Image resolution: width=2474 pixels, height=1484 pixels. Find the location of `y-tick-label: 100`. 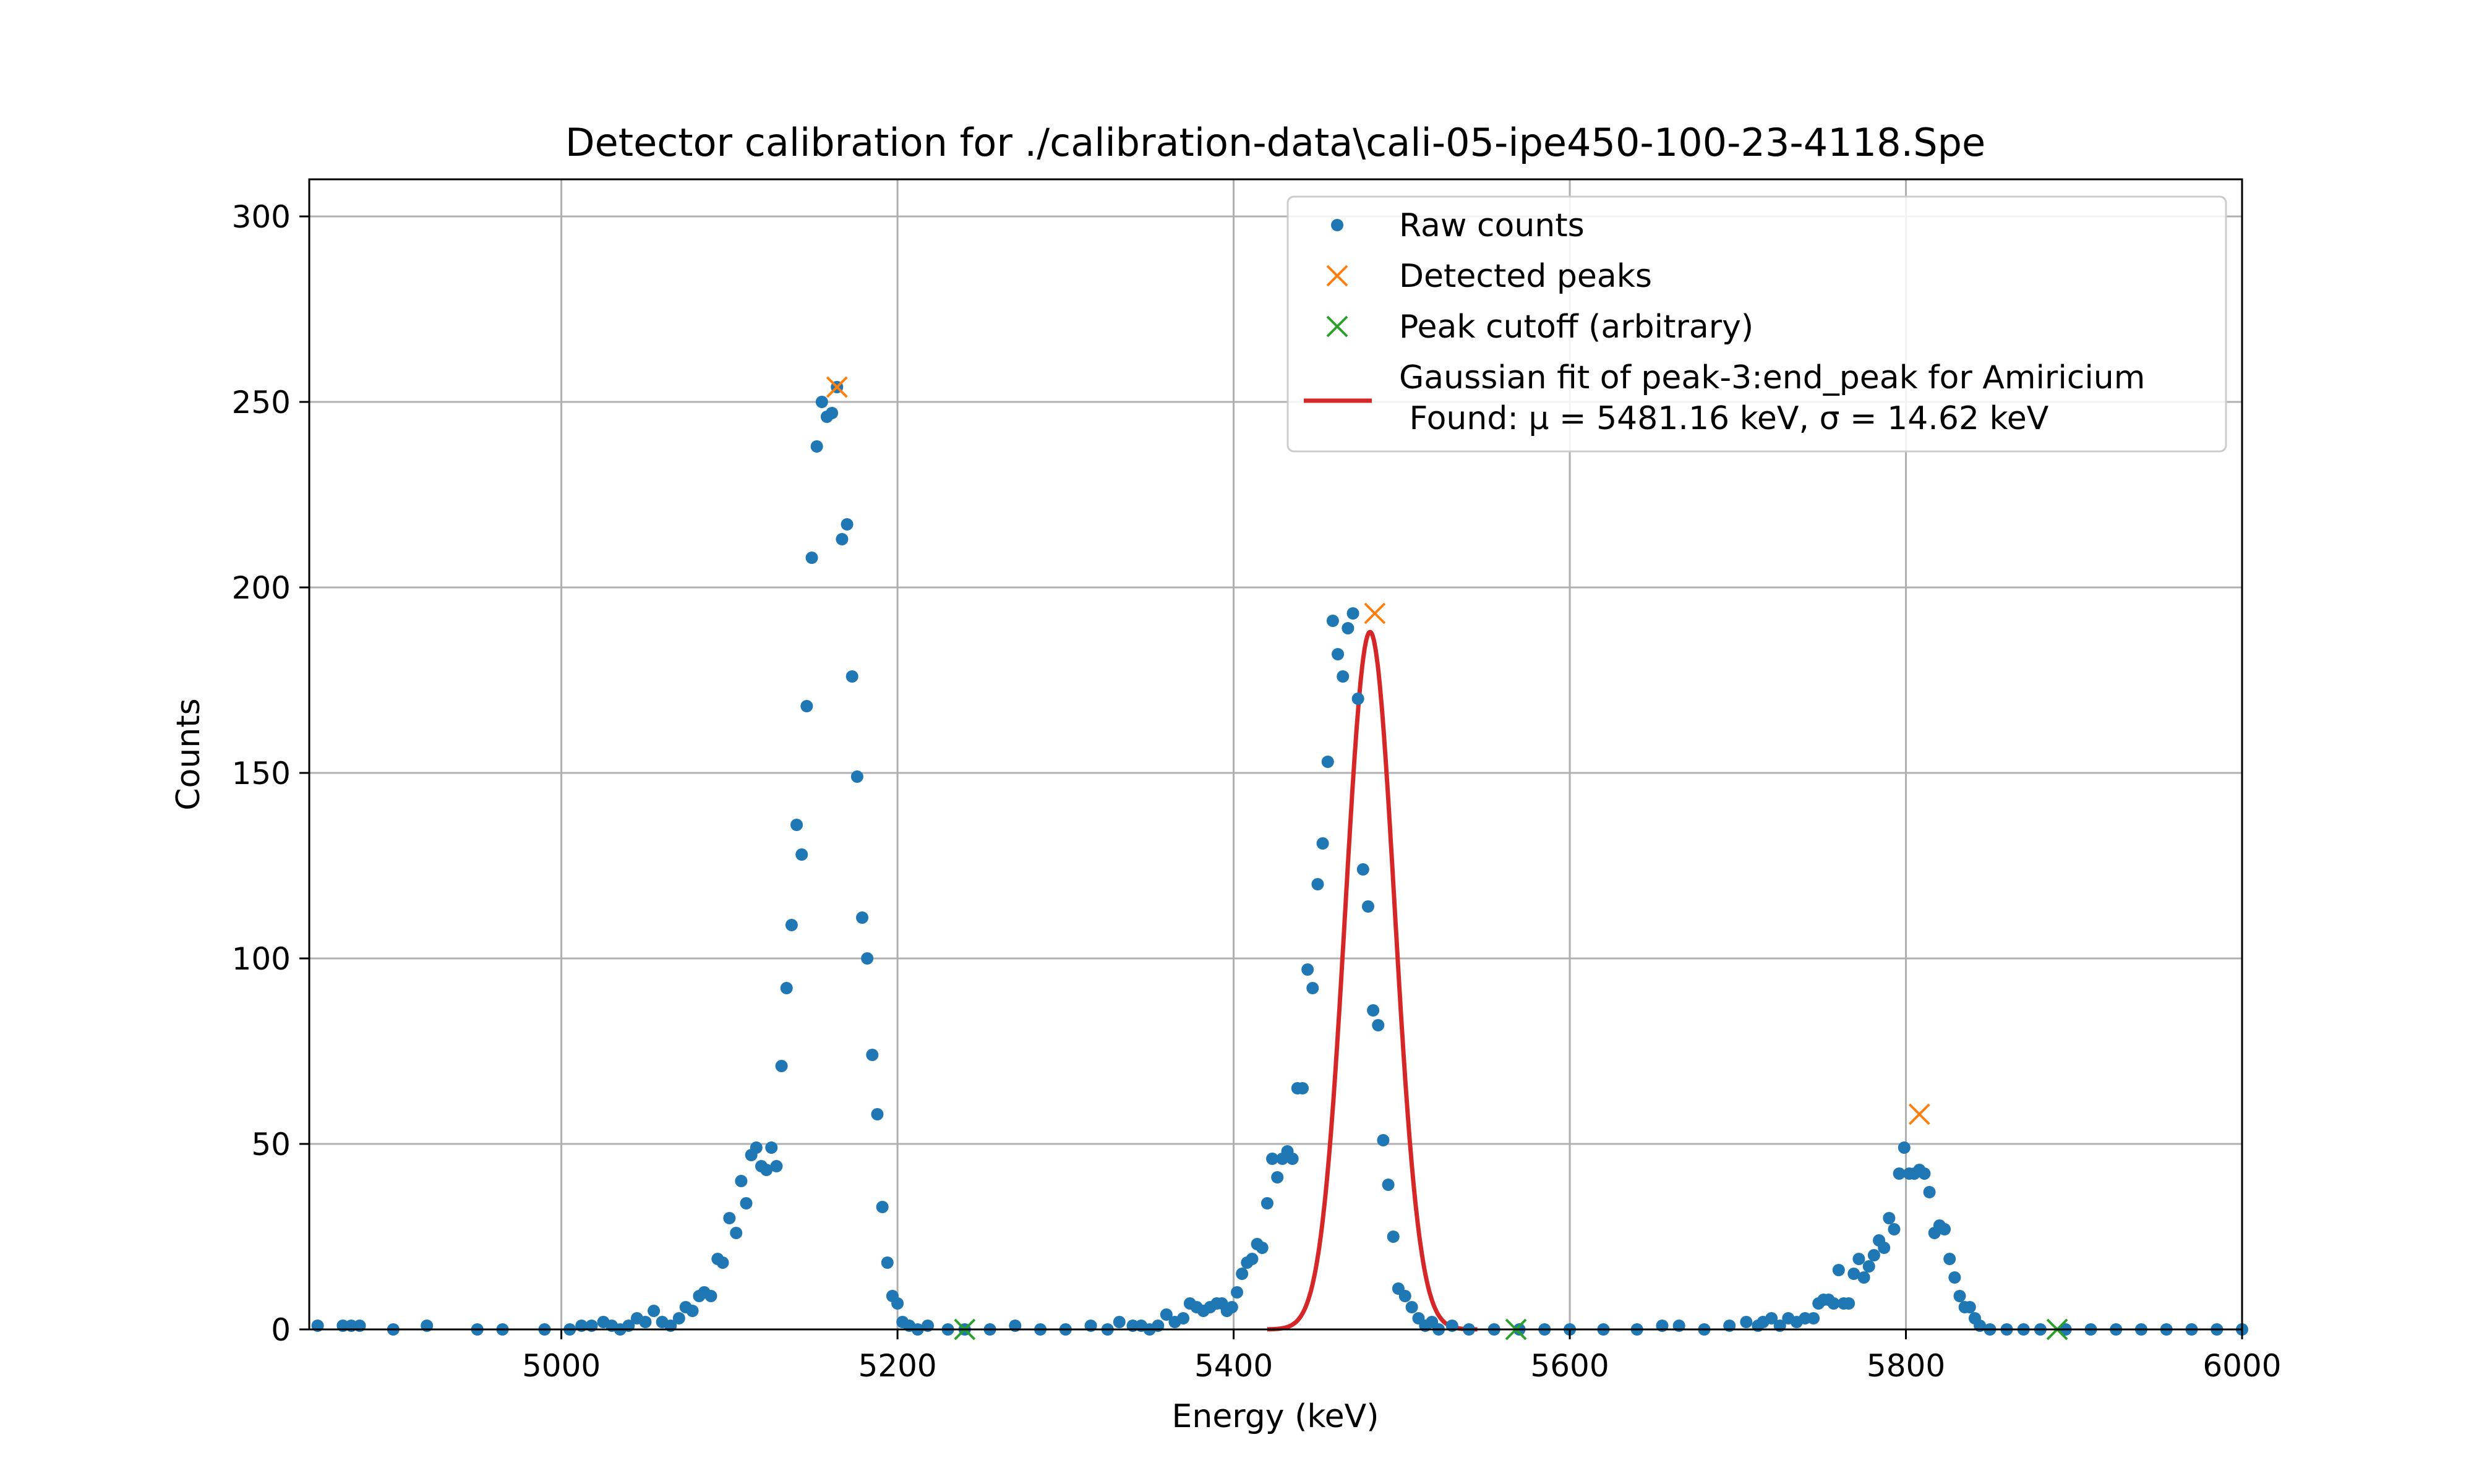

y-tick-label: 100 is located at coordinates (261, 959).